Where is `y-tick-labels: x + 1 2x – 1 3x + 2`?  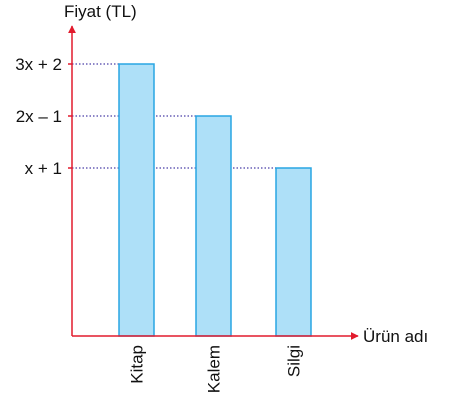
y-tick-labels: x + 1 2x – 1 3x + 2 is located at coordinates (43, 116).